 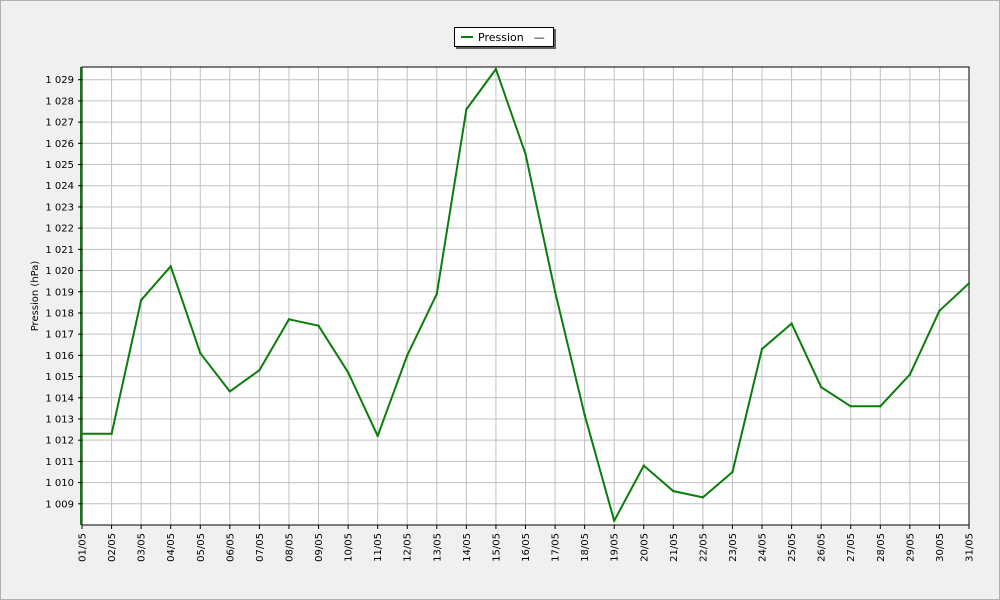 What do you see at coordinates (408, 547) in the screenshot?
I see `x-tick-label: 12/05` at bounding box center [408, 547].